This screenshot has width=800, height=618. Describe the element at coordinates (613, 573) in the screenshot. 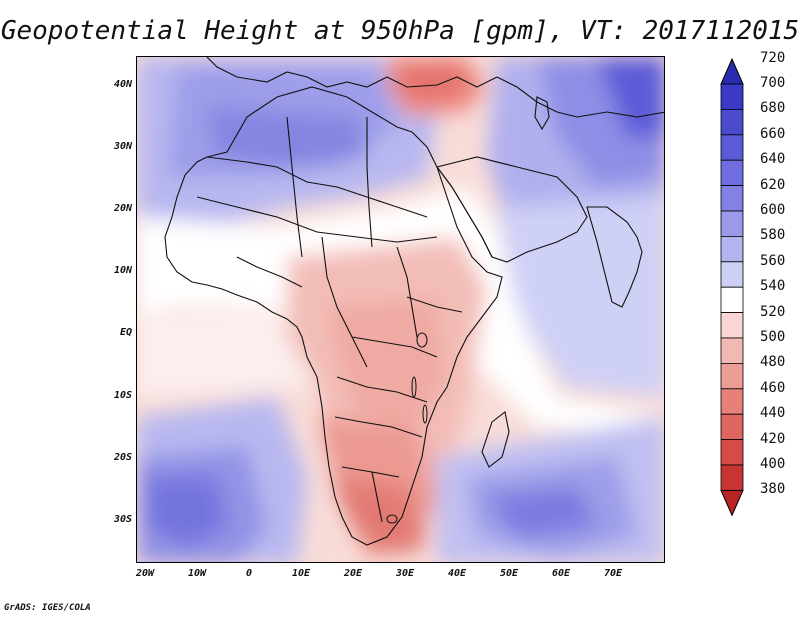

I see `lon-label: 70E` at that location.